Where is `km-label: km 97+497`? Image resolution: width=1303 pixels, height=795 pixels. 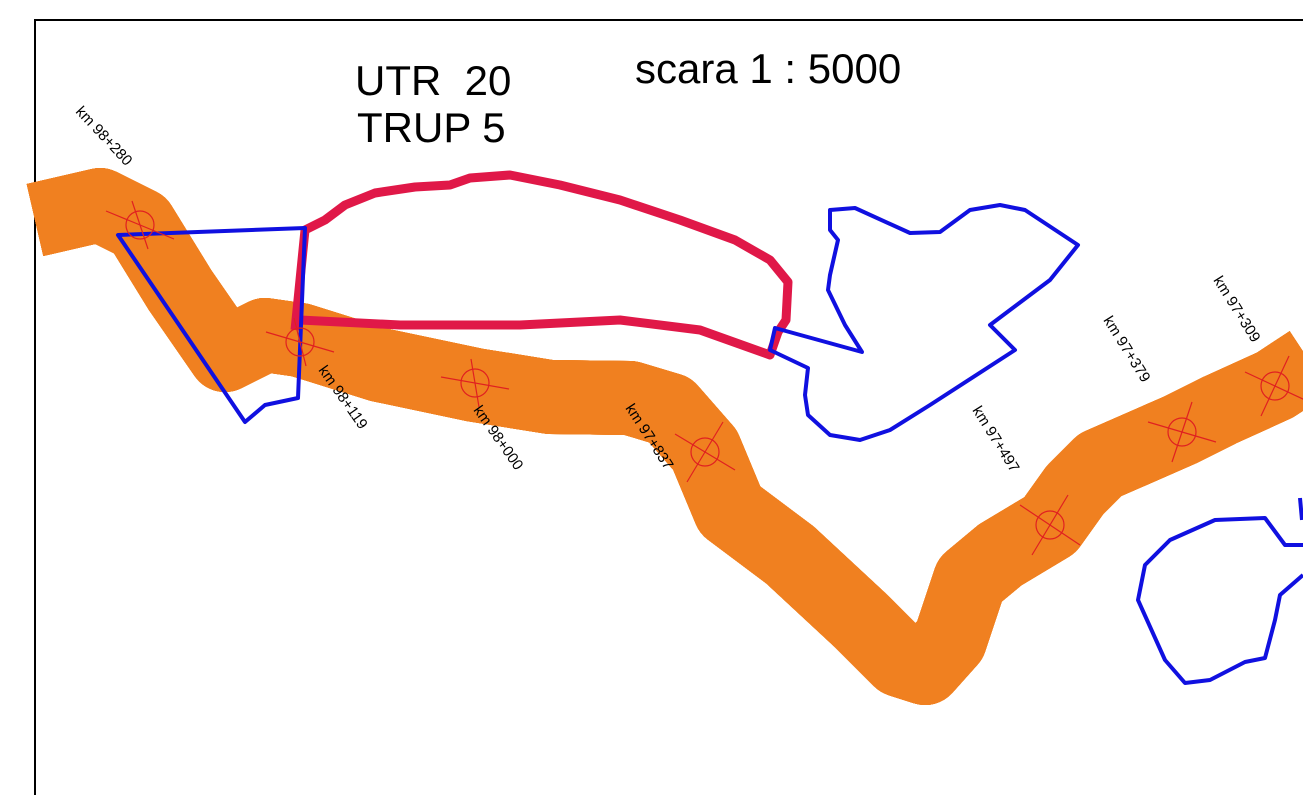 km-label: km 97+497 is located at coordinates (996, 439).